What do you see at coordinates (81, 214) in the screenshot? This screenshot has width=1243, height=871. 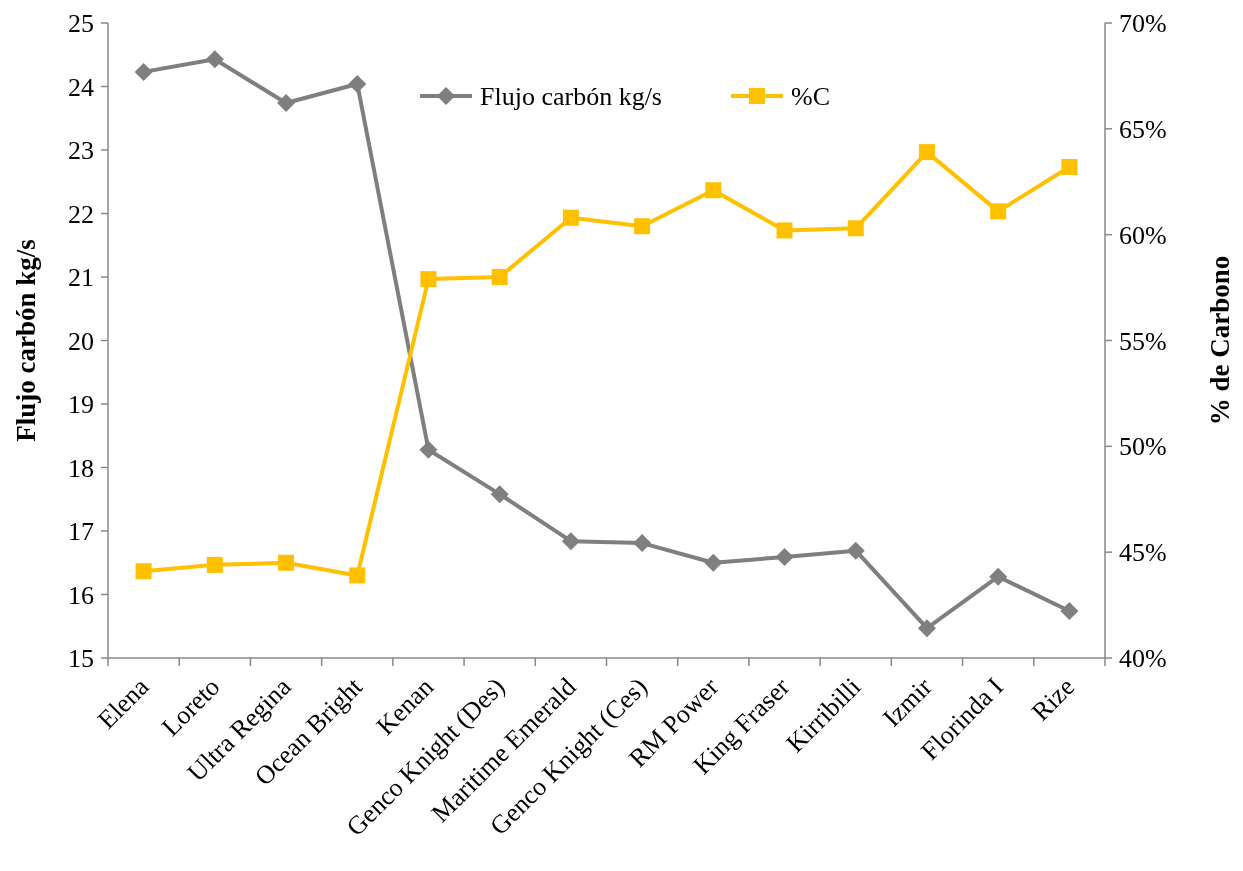 I see `y-tick-label: 22` at bounding box center [81, 214].